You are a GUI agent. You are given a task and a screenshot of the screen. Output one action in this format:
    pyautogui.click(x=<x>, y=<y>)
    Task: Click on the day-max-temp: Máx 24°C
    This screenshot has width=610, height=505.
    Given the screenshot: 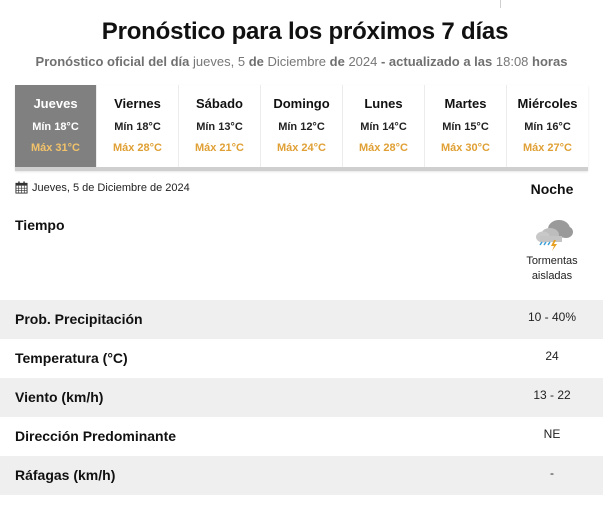 What is the action you would take?
    pyautogui.click(x=301, y=148)
    